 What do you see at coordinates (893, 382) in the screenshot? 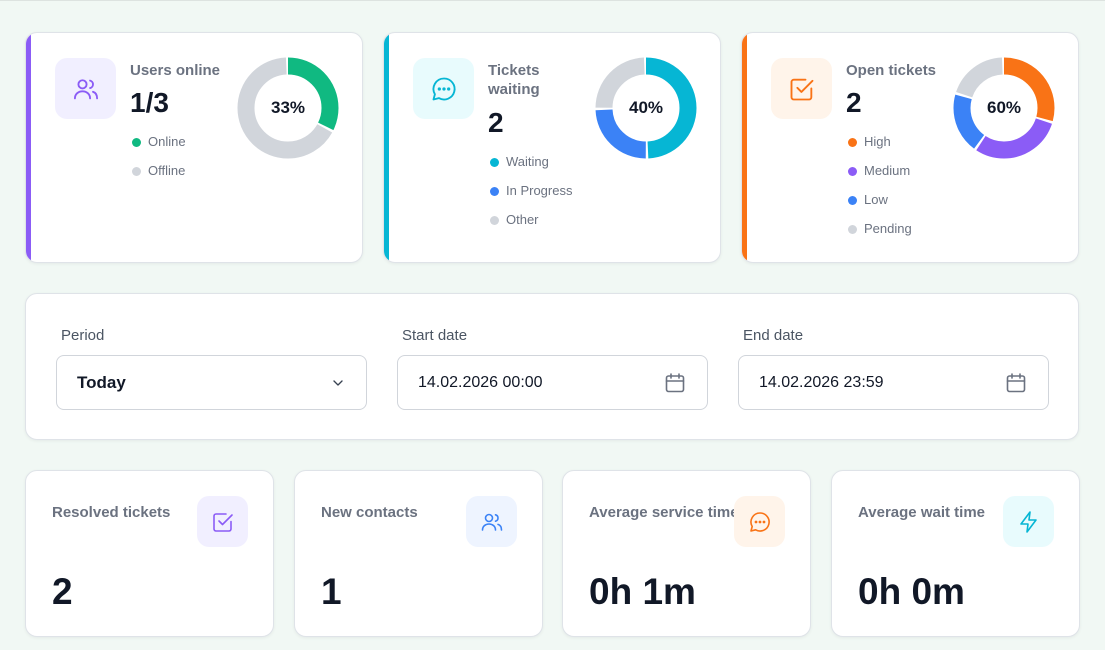
I see `end-date-input: 14.02.2026 23:59` at bounding box center [893, 382].